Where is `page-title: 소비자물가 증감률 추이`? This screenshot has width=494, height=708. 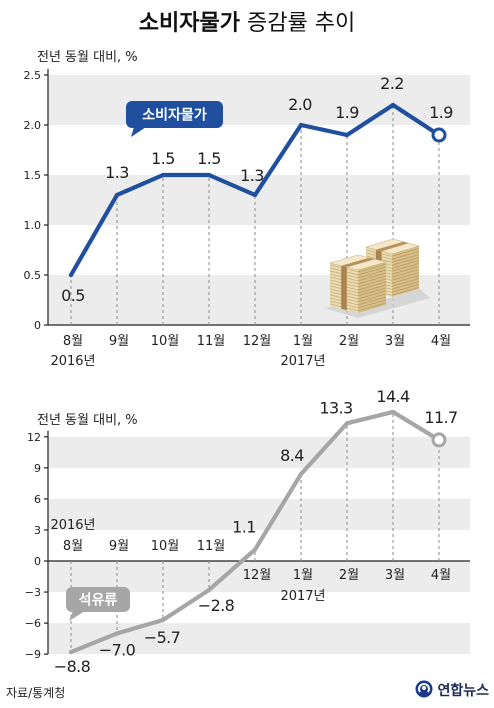 page-title: 소비자물가 증감률 추이 is located at coordinates (247, 23).